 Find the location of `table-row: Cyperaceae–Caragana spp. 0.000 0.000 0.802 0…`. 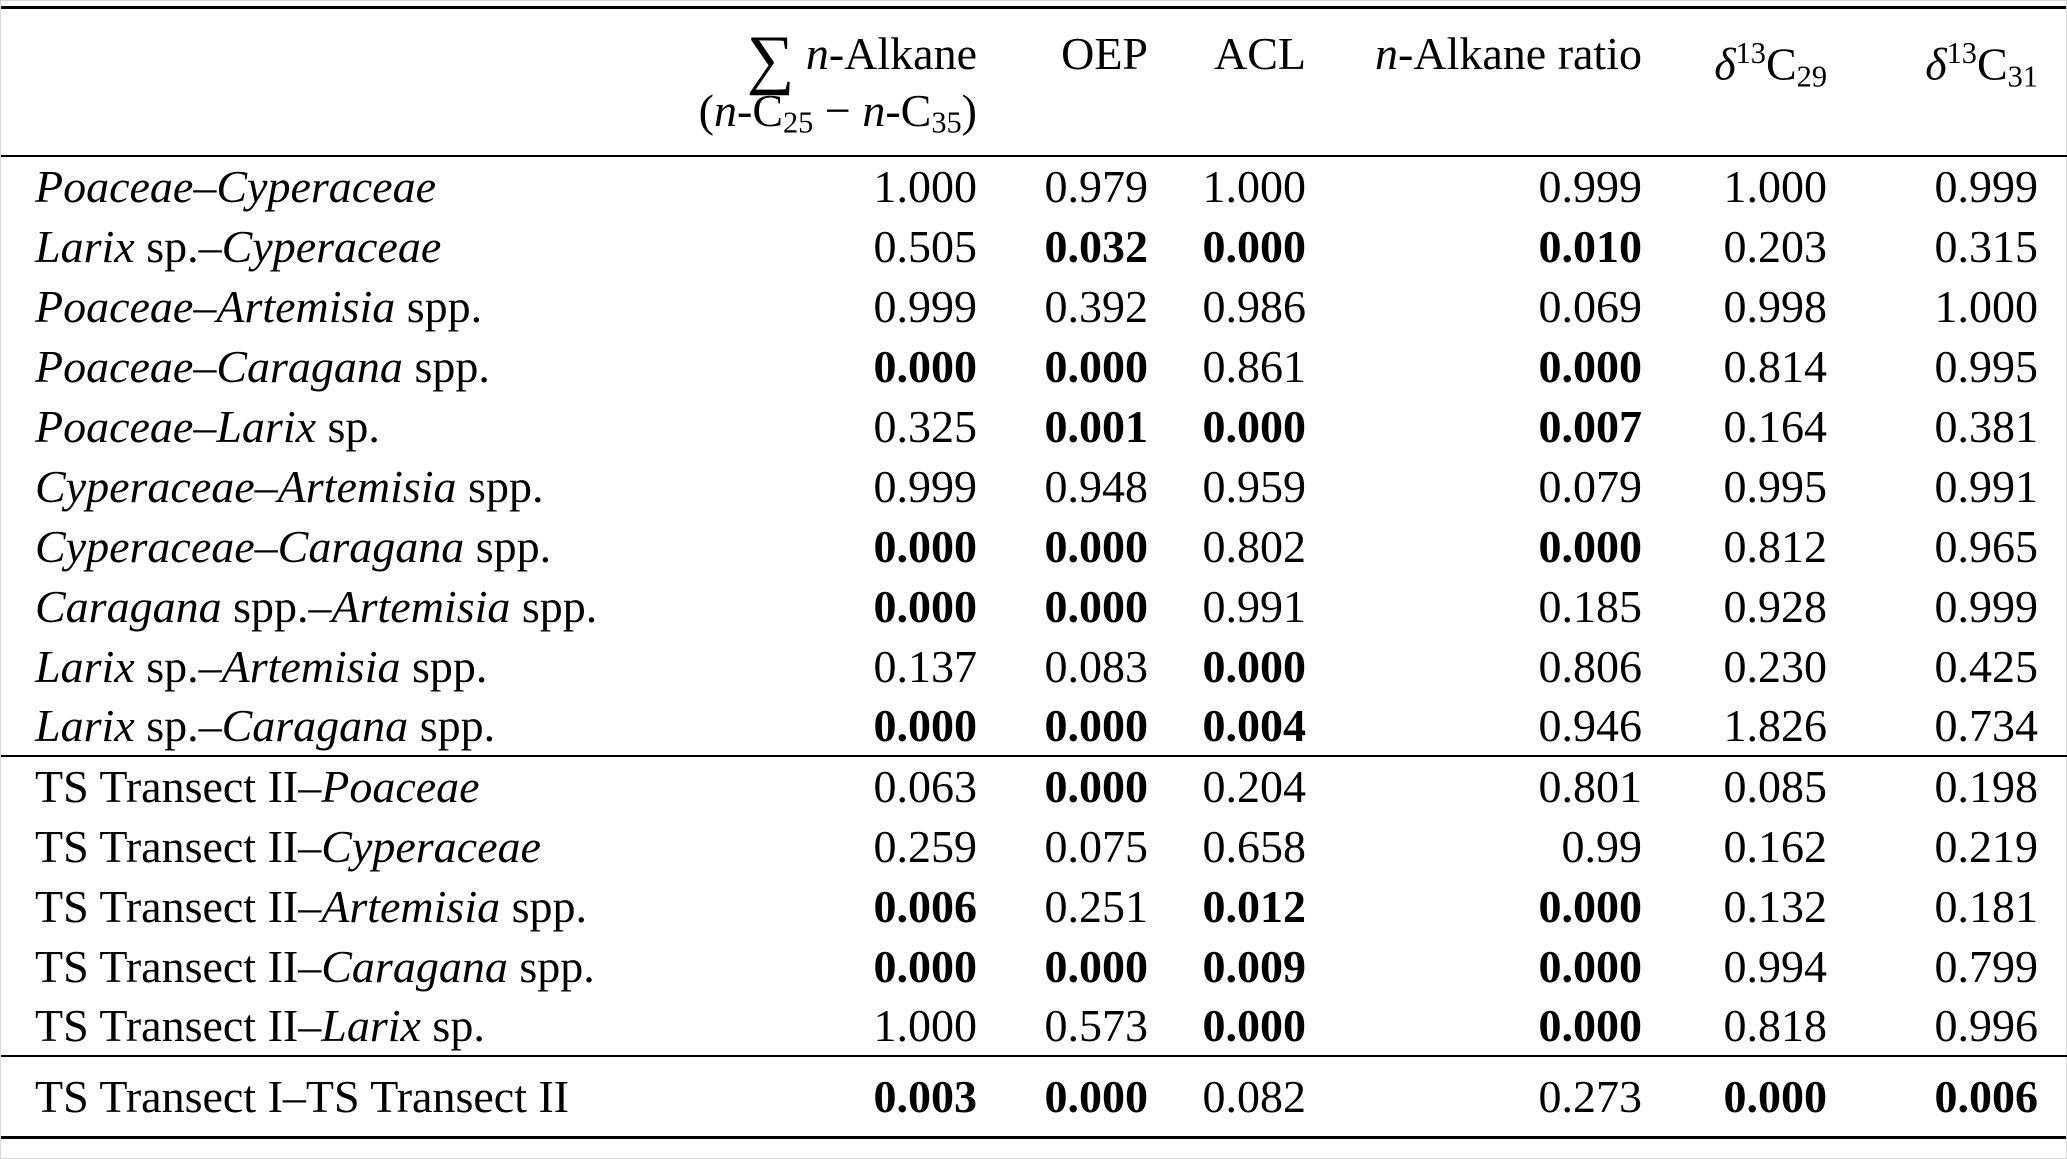

table-row: Cyperaceae–Caragana spp. 0.000 0.000 0.802 0… is located at coordinates (1034, 546).